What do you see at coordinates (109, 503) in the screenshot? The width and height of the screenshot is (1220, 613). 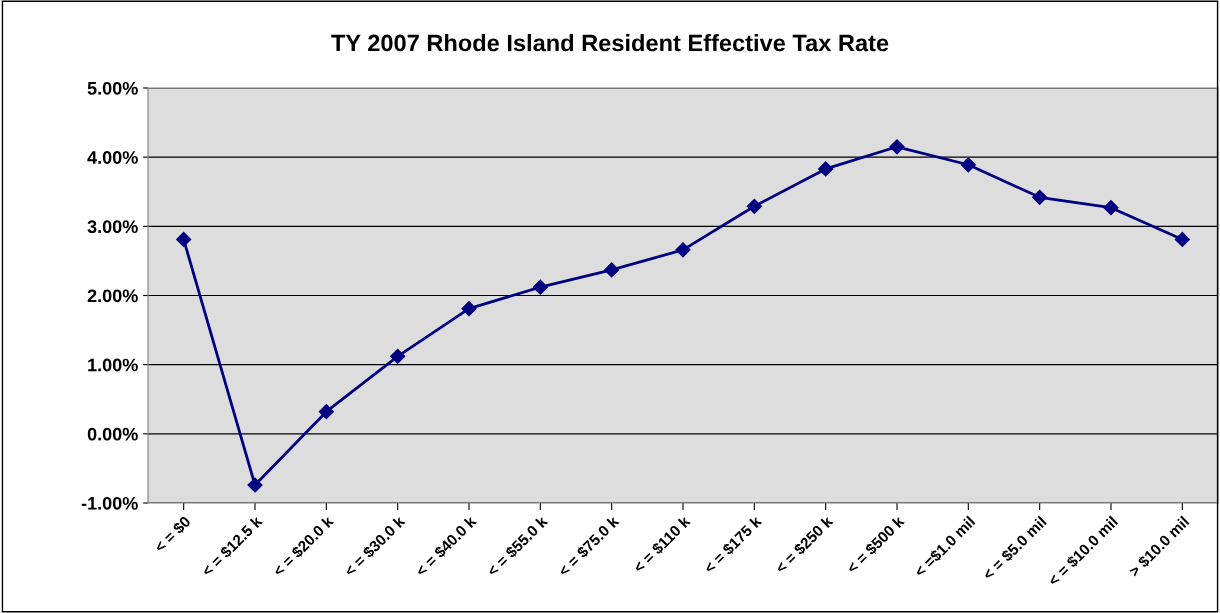 I see `y-tick-label: -1.00%` at bounding box center [109, 503].